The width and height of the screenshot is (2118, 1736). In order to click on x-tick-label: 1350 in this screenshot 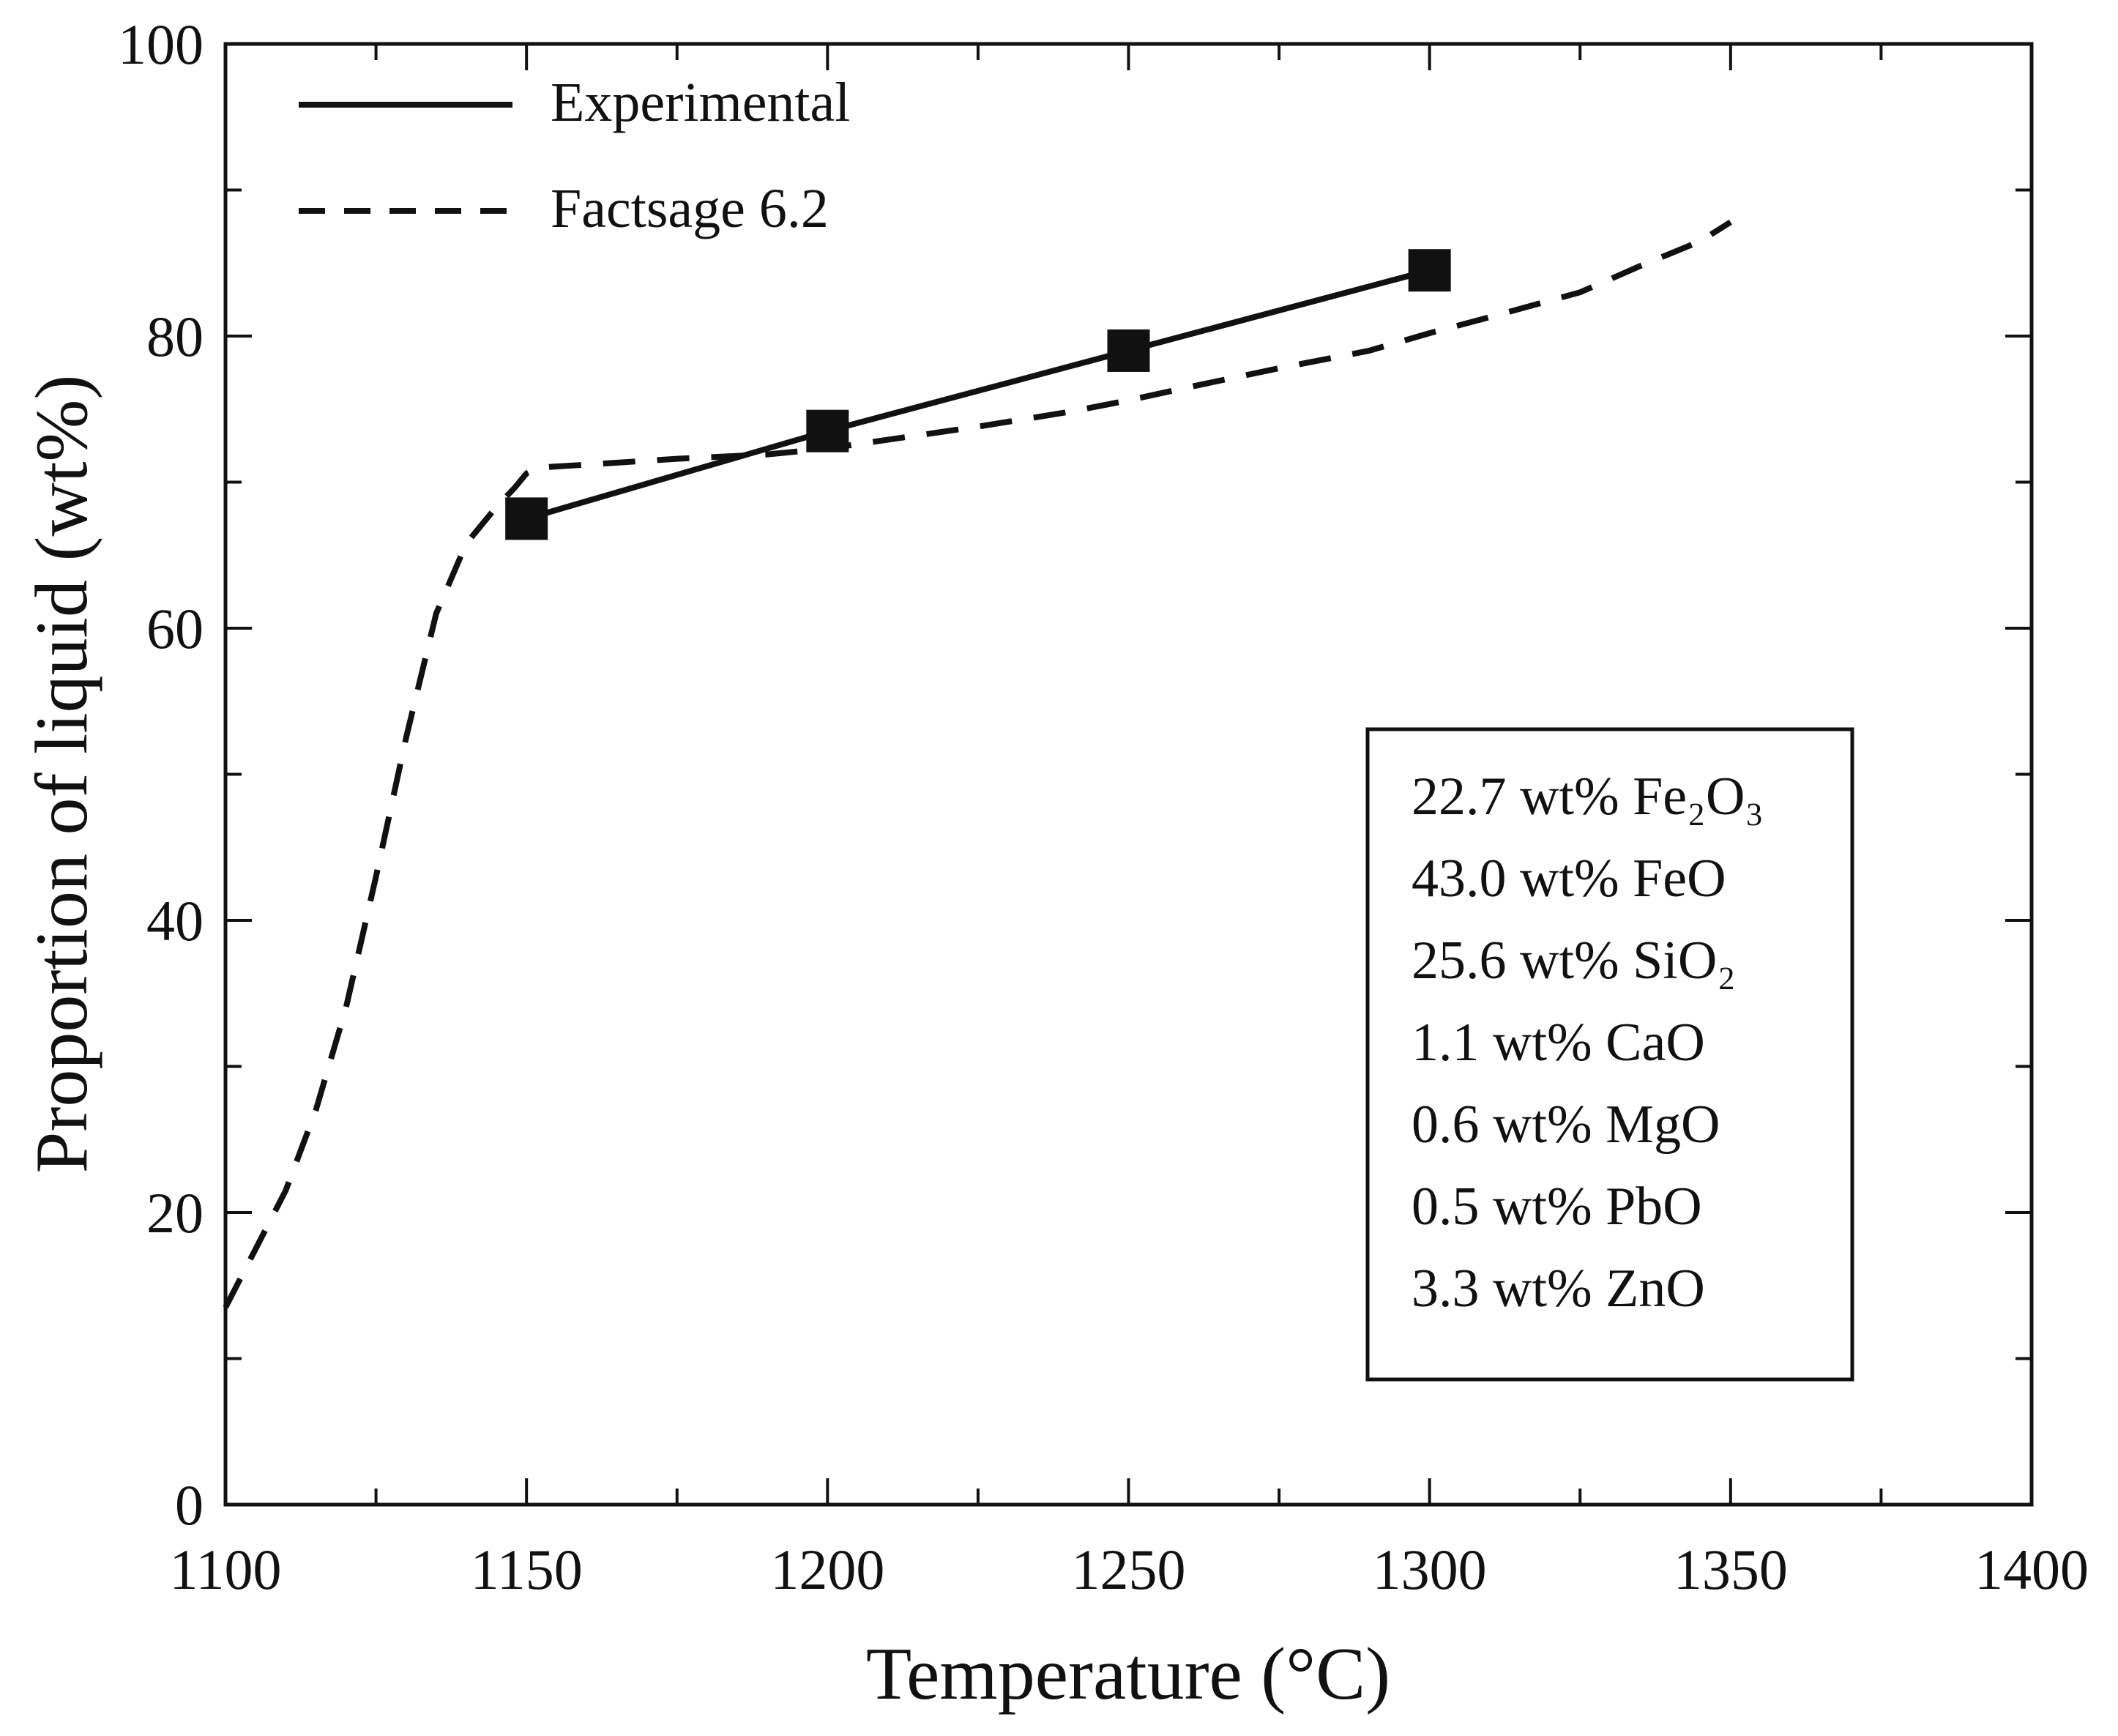, I will do `click(1731, 1569)`.